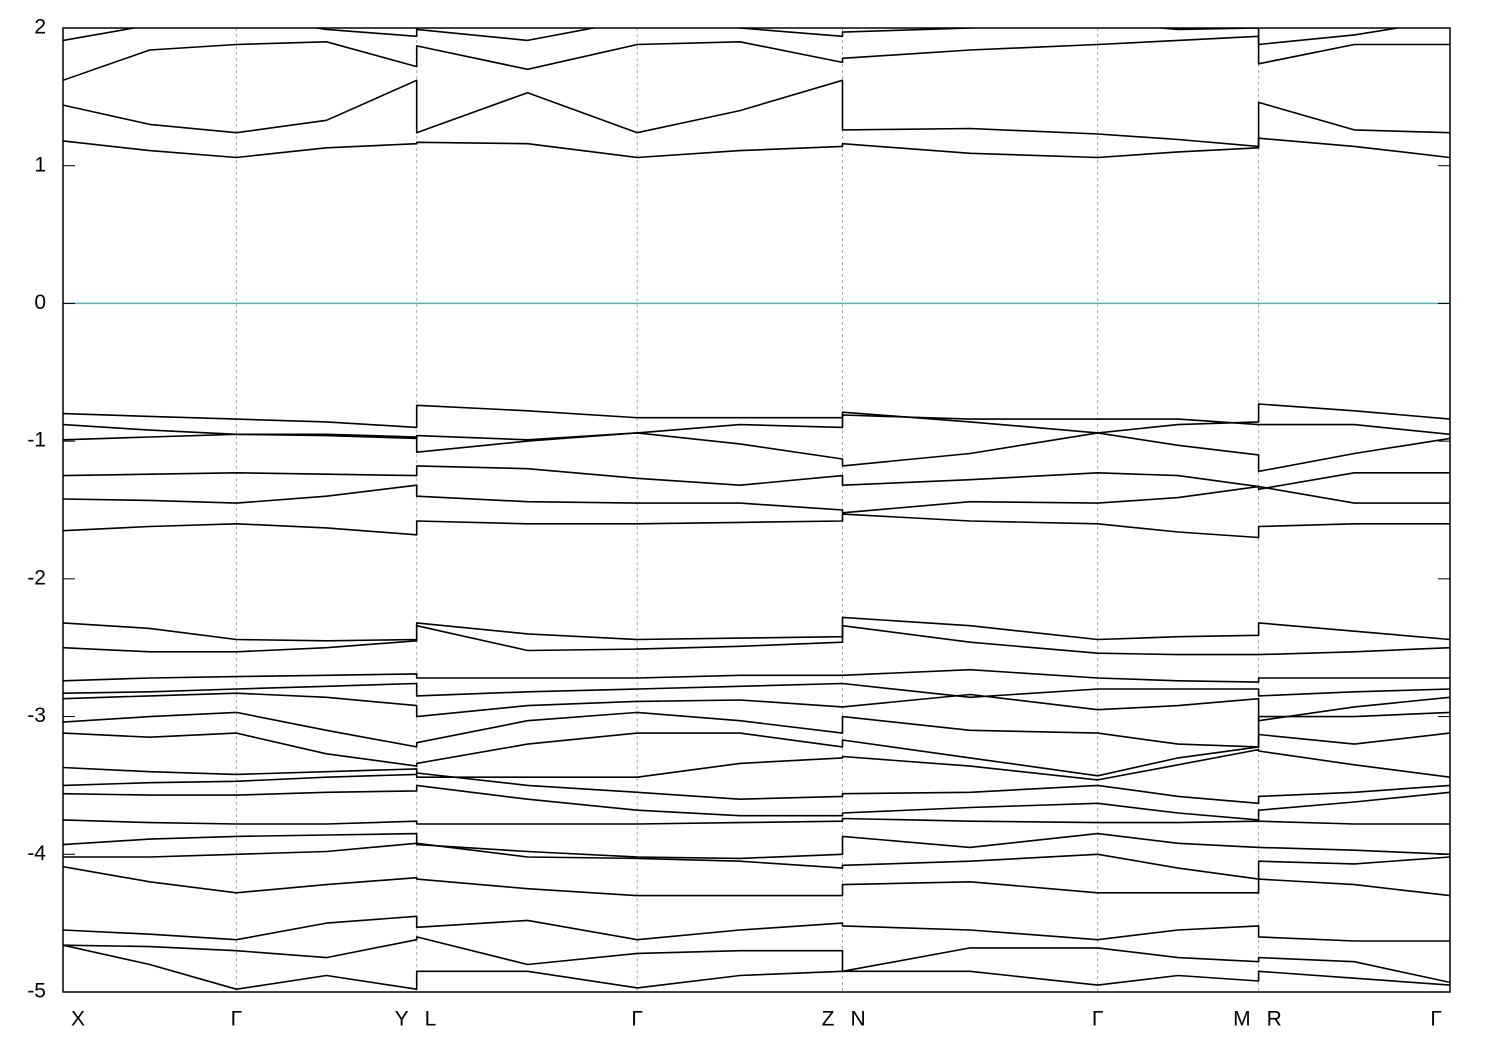 Image resolution: width=1500 pixels, height=1055 pixels. I want to click on y-tick-label: -3, so click(36, 715).